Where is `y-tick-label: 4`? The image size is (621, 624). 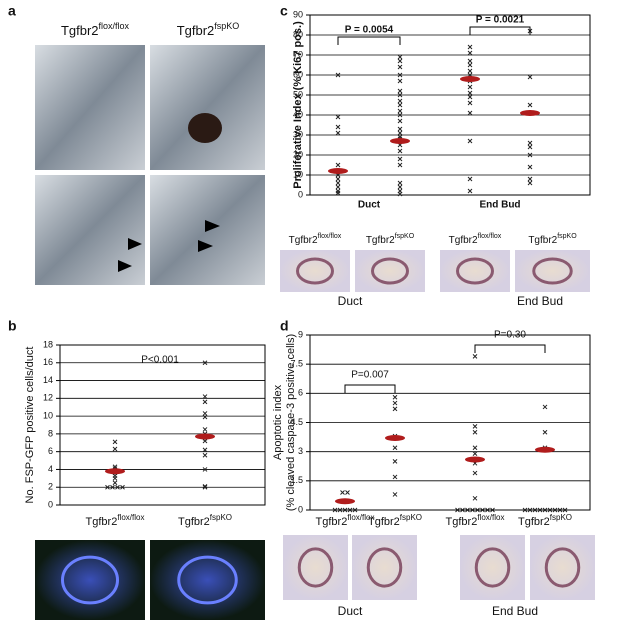 y-tick-label: 4 is located at coordinates (50, 469).